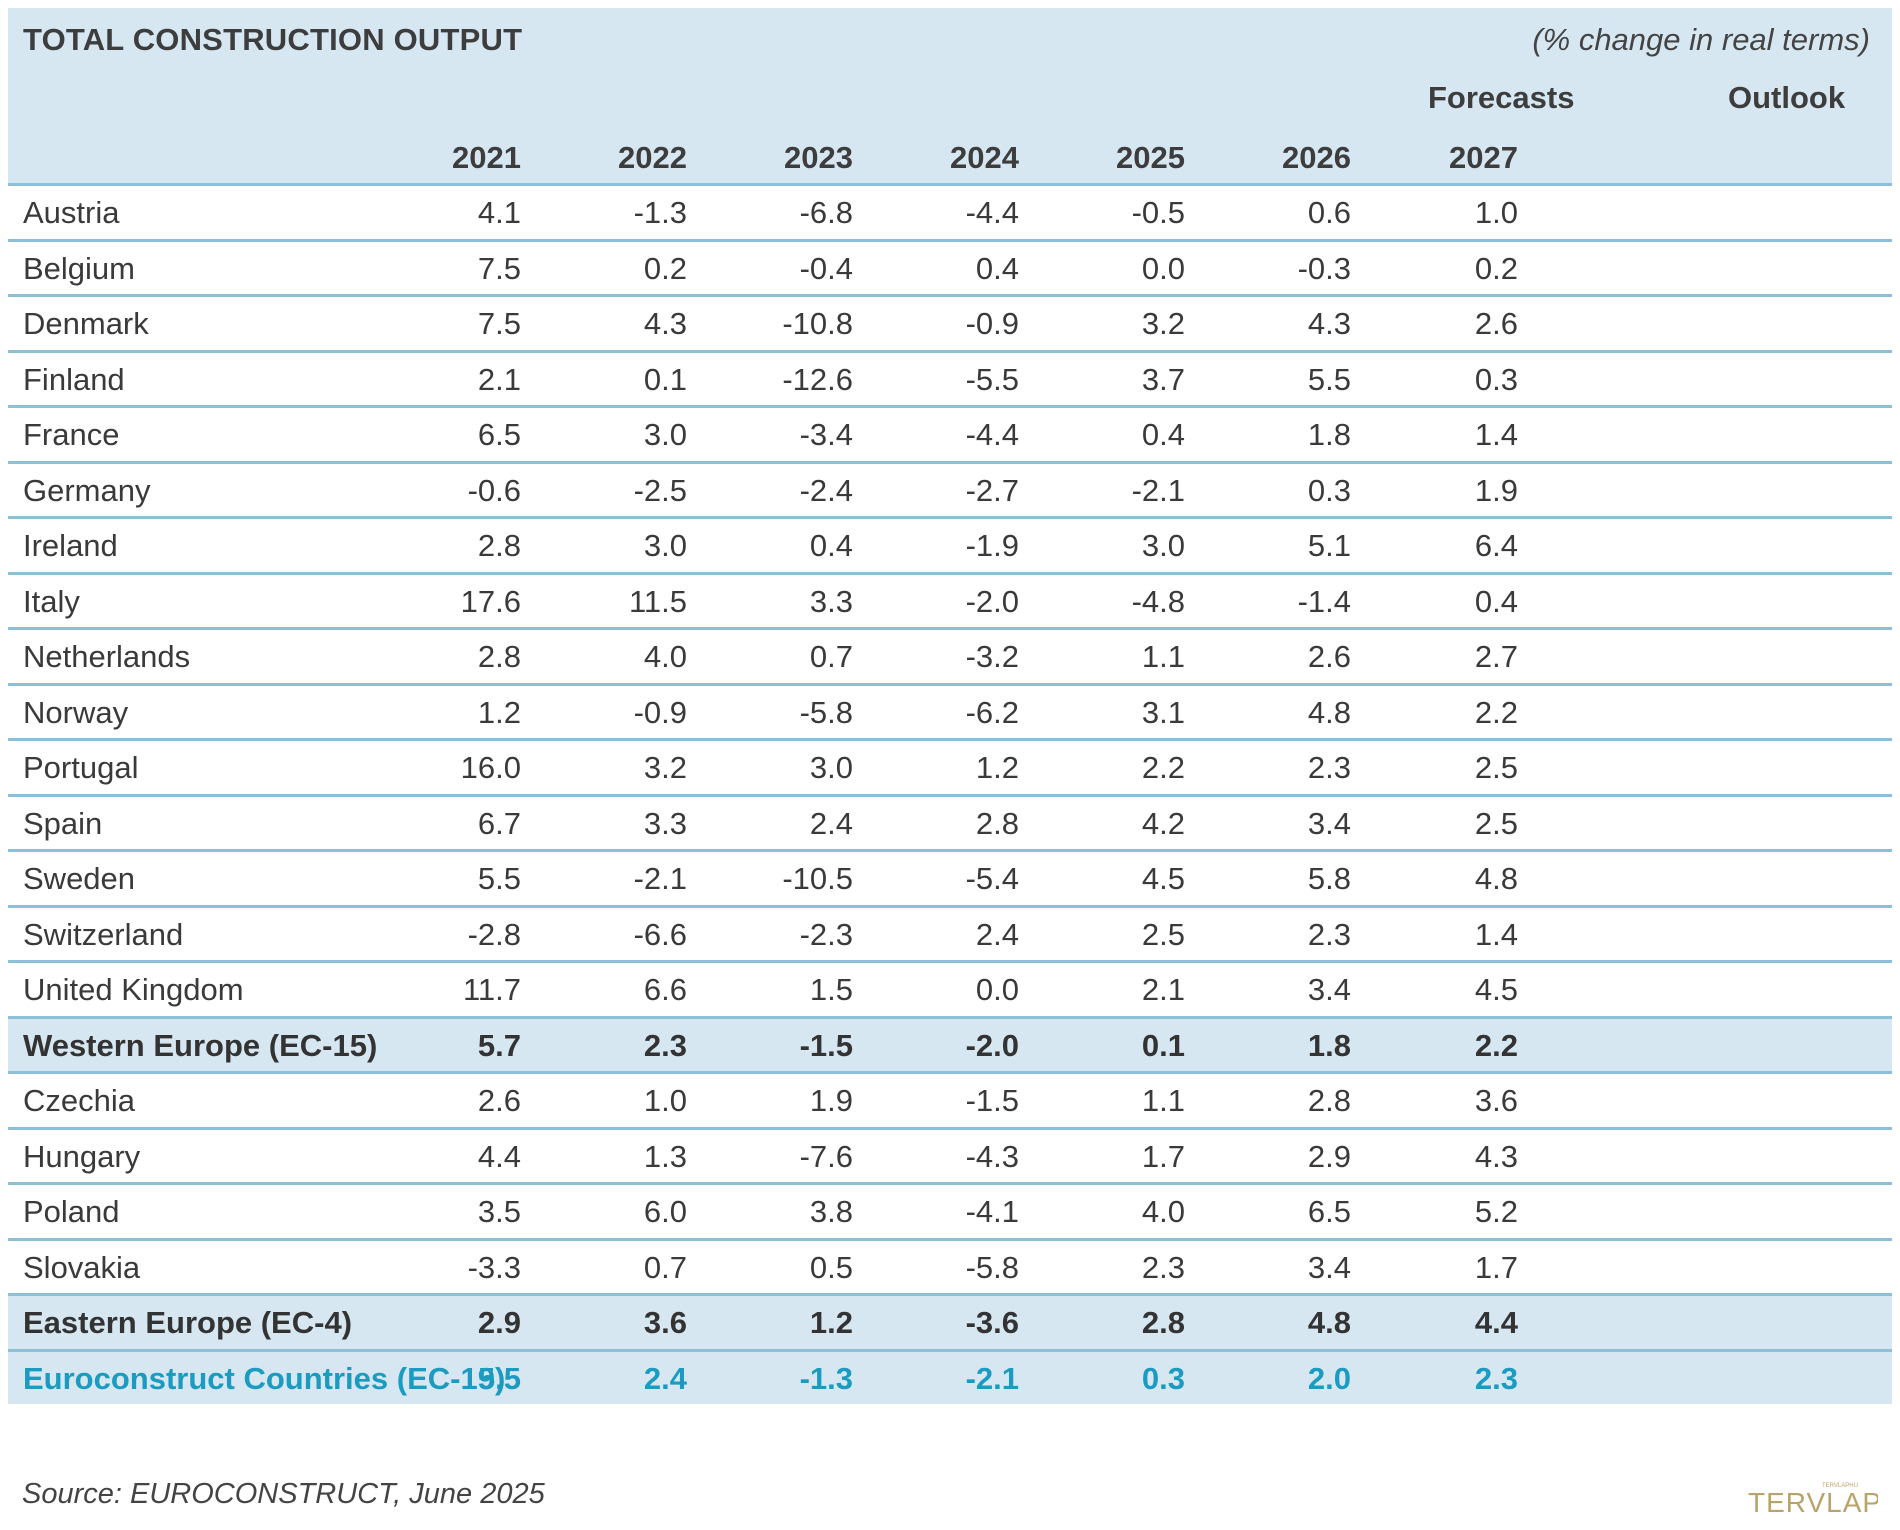 This screenshot has height=1530, width=1900. Describe the element at coordinates (992, 1156) in the screenshot. I see `value-cell-2024: -4.3` at that location.